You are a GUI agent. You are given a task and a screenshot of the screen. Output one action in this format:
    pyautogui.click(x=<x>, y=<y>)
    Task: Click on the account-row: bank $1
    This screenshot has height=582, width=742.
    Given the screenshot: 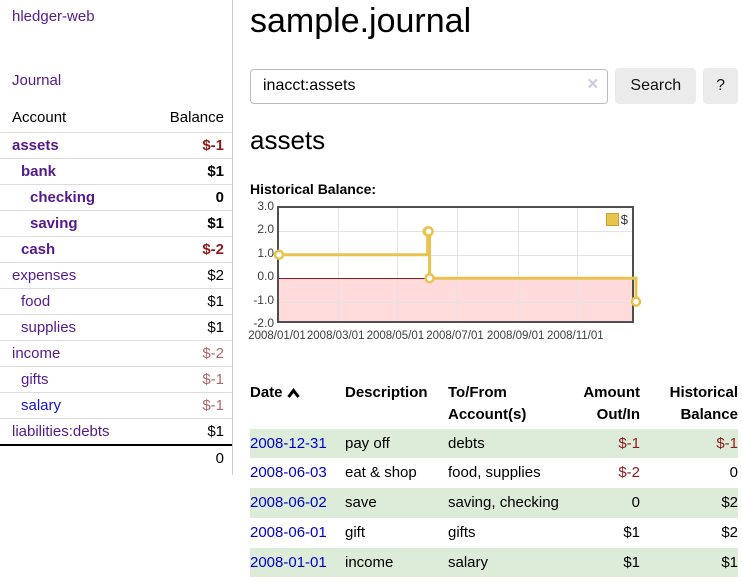 What is the action you would take?
    pyautogui.click(x=116, y=171)
    